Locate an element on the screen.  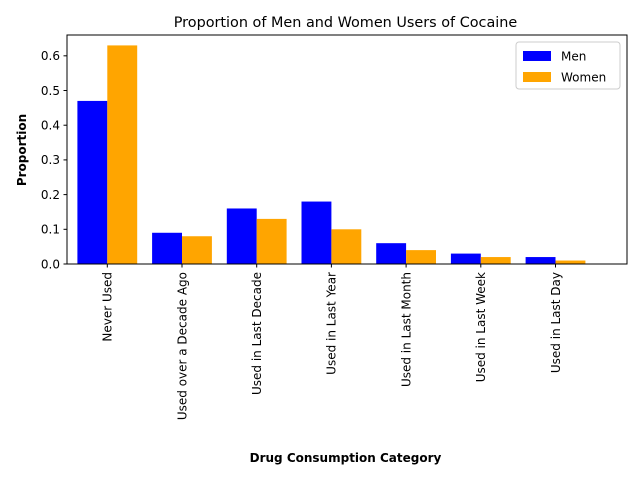
y-tick-label: 0.0 is located at coordinates (50, 264).